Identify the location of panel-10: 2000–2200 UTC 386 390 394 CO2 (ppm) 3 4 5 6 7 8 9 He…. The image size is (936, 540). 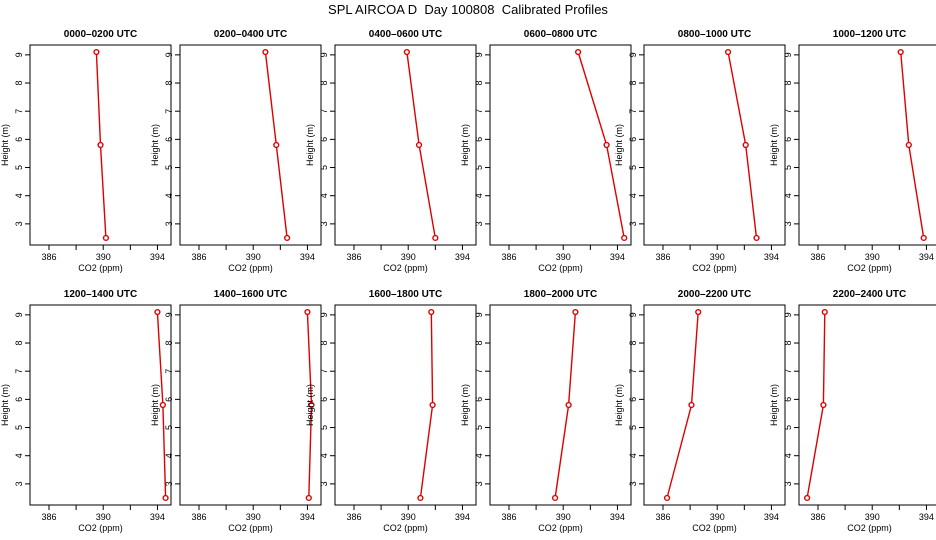
(700, 411).